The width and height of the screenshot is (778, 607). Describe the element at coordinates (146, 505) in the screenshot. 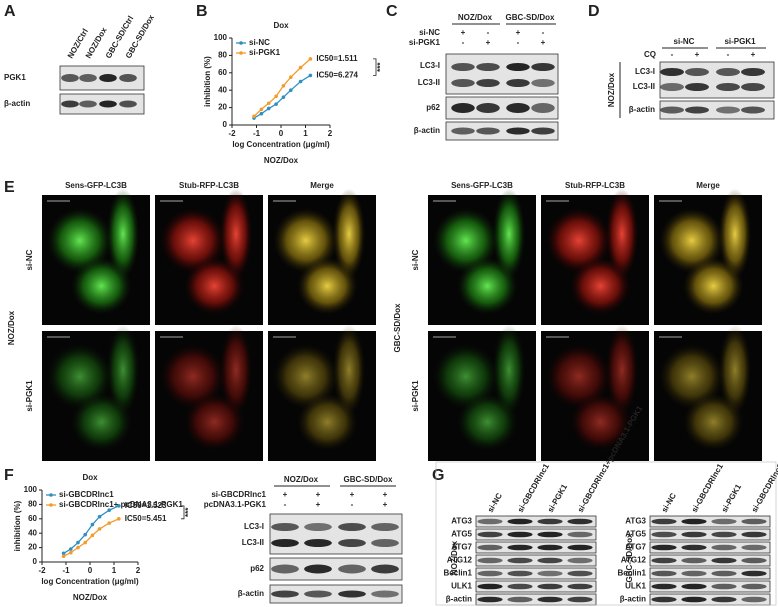

I see `ic50-label: IC50=1.523` at that location.